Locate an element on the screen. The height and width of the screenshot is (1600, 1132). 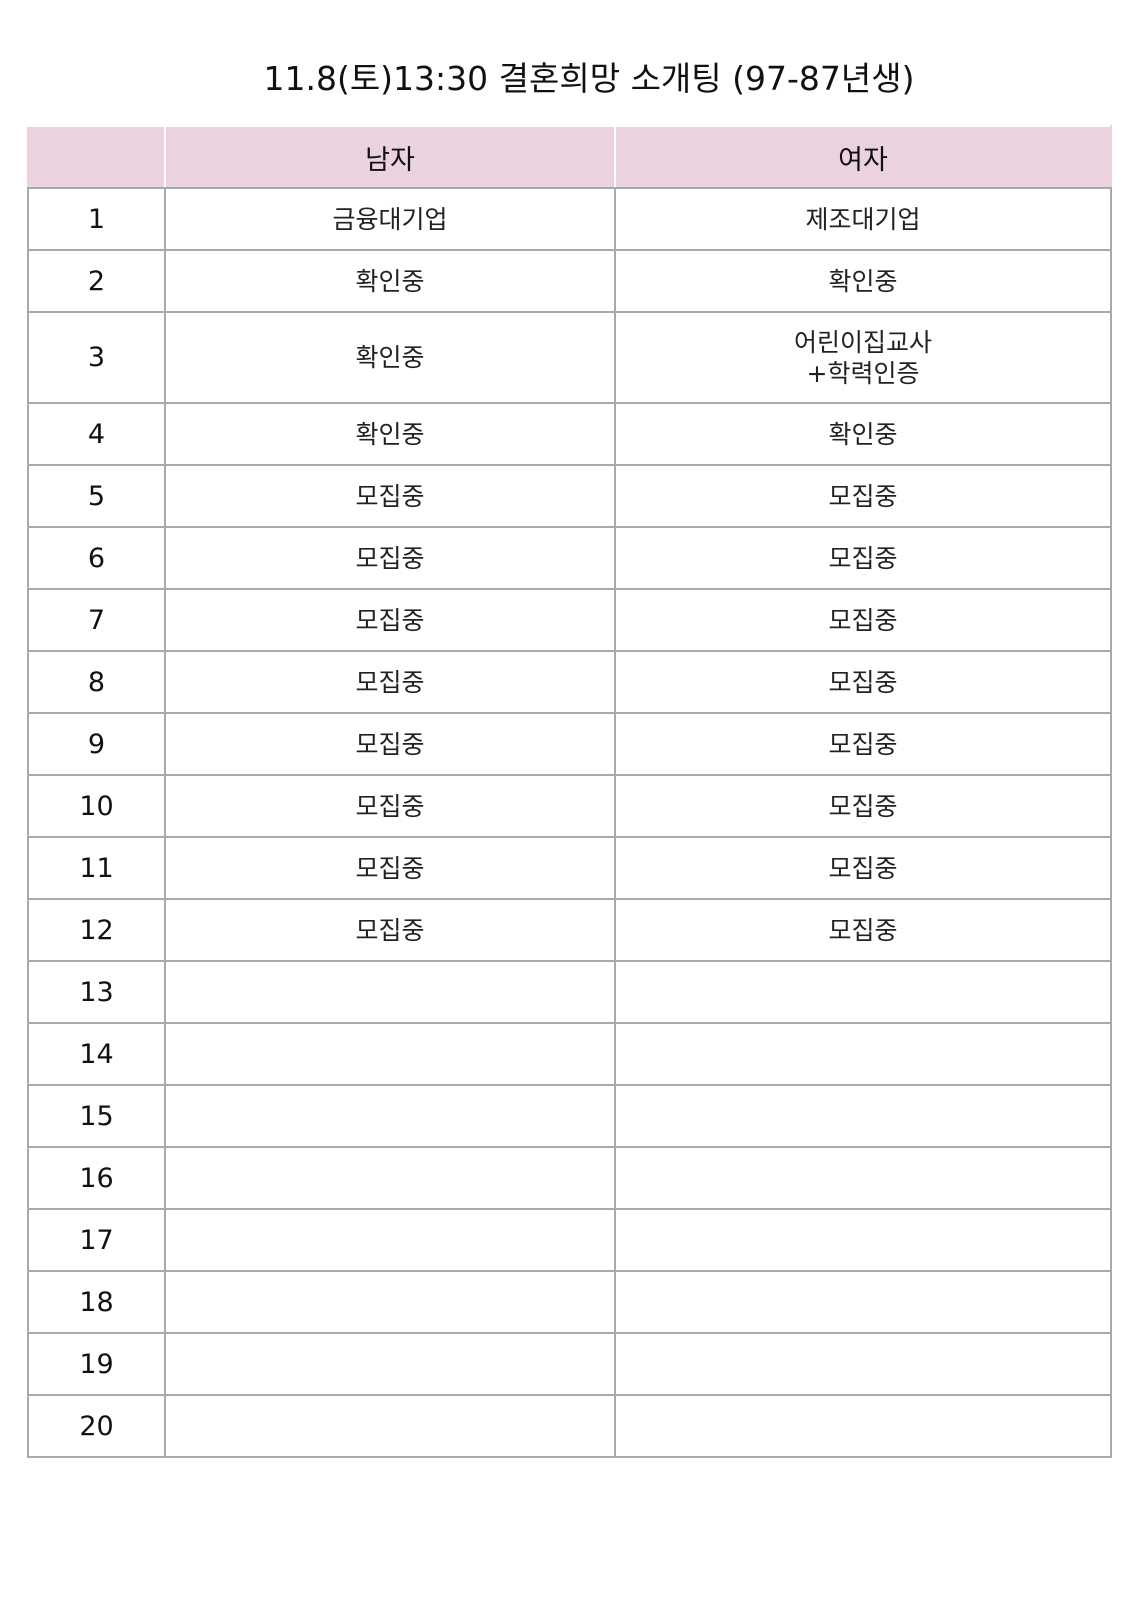
table-row: 14 is located at coordinates (569, 1054).